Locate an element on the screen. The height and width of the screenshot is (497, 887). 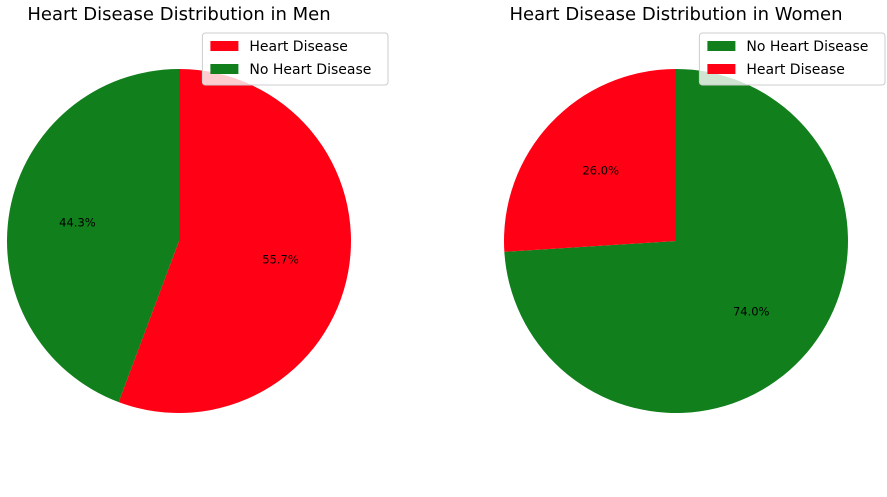
legend-label-men-heart-disease: Heart Disease is located at coordinates (298, 47).